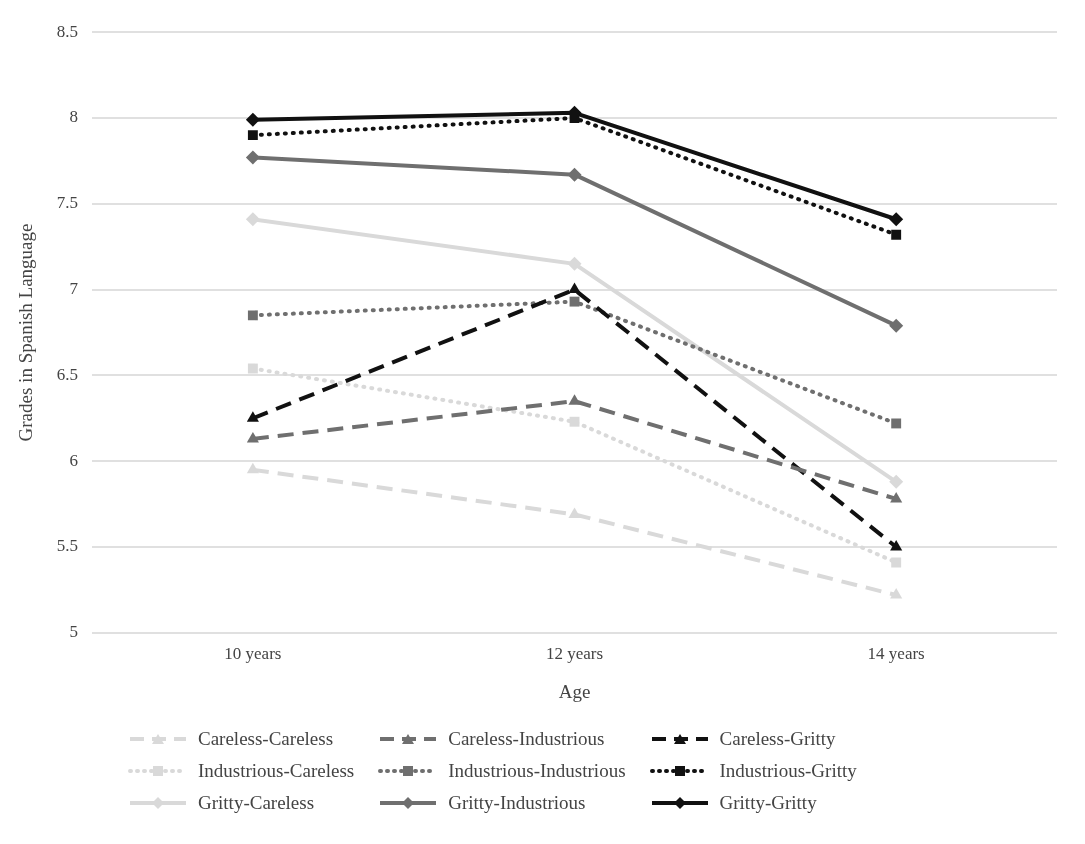  What do you see at coordinates (517, 803) in the screenshot?
I see `legend-label: Gritty-Industrious` at bounding box center [517, 803].